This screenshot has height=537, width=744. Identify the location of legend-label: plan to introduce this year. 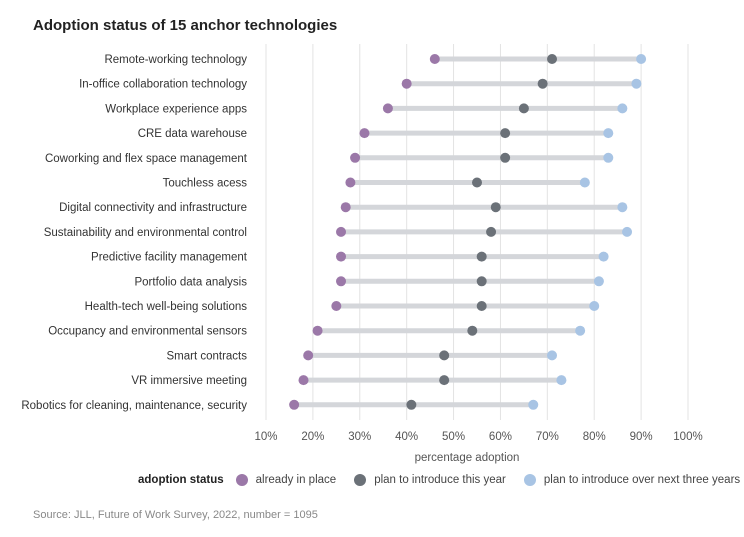
(440, 480).